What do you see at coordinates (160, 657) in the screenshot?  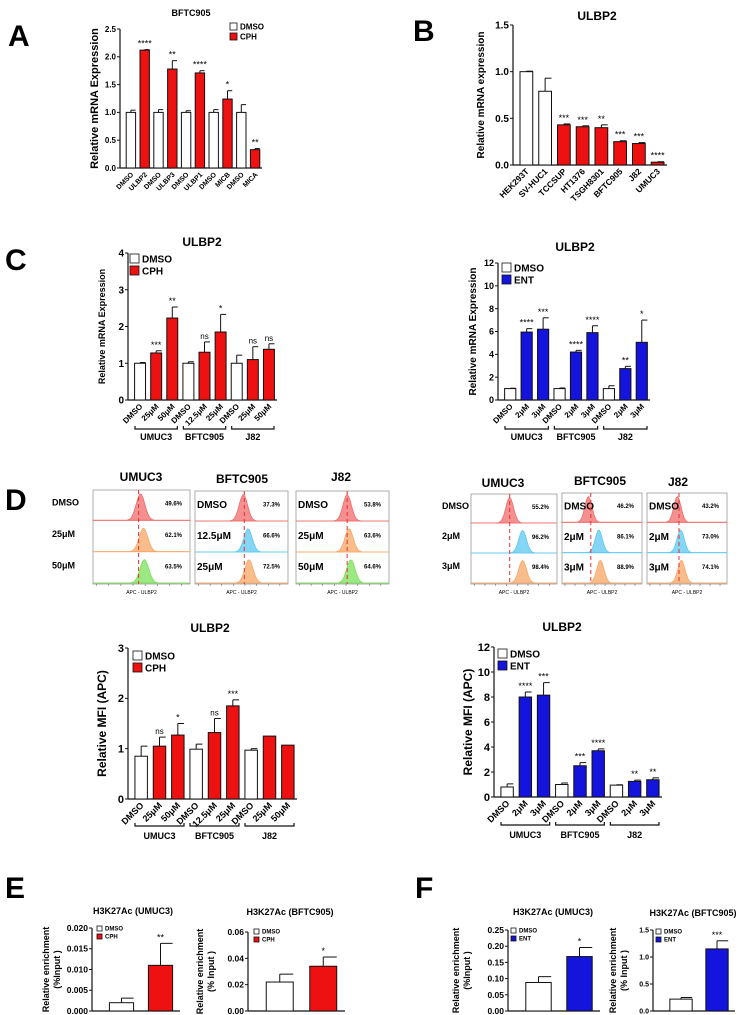 I see `legend-label: DMSO` at bounding box center [160, 657].